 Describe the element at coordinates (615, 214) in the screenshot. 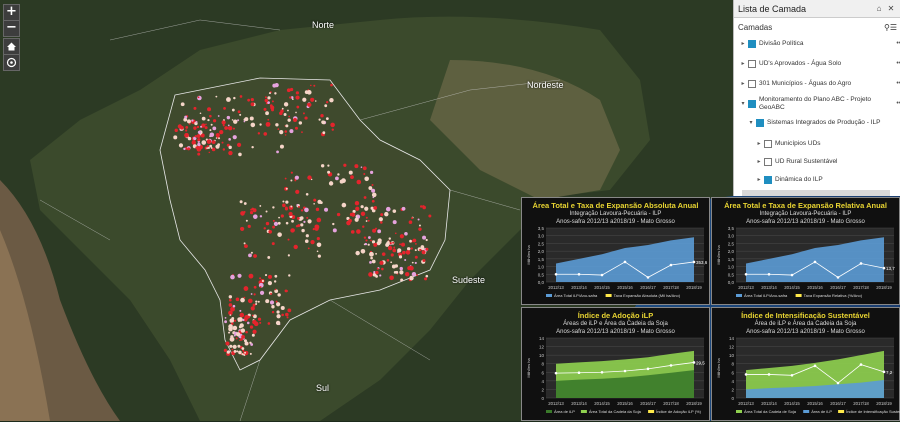

I see `chart-subtitle: Integração Lavoura-Pecuária - ILP` at that location.